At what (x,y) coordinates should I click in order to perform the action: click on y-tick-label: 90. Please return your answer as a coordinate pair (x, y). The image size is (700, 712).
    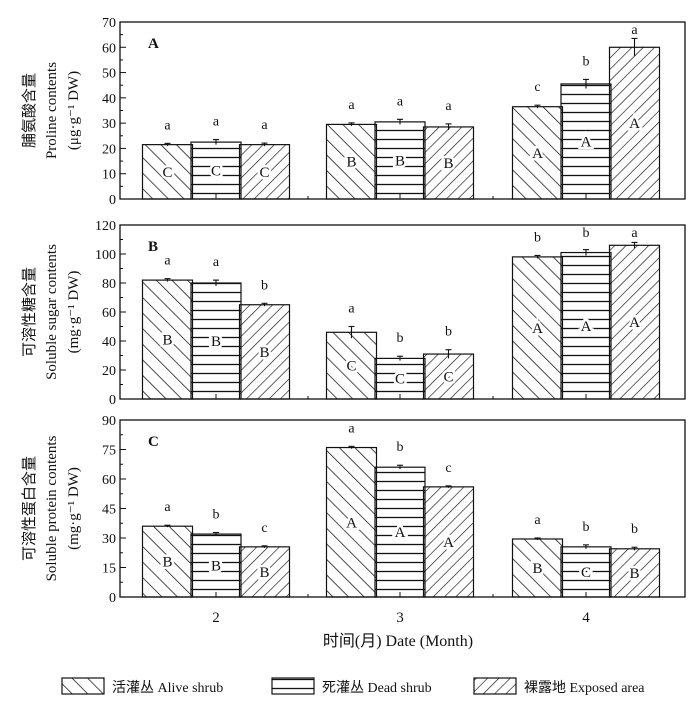
    Looking at the image, I should click on (109, 421).